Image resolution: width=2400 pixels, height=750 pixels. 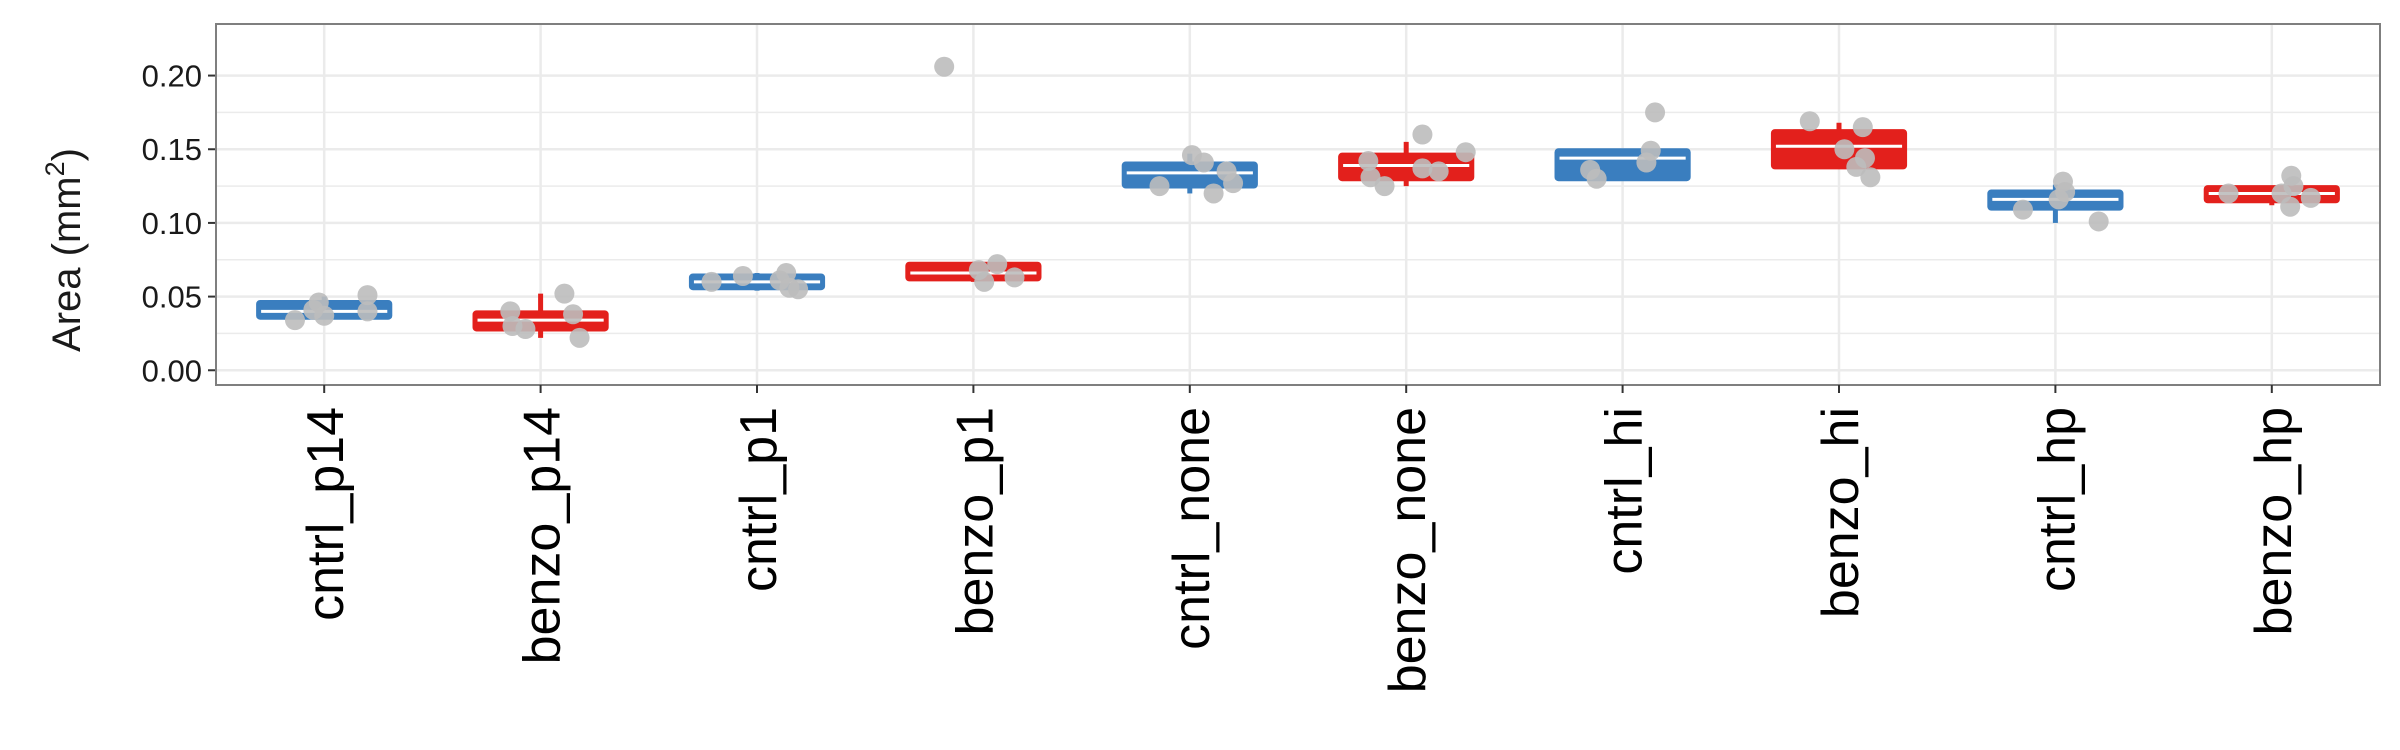 What do you see at coordinates (975, 521) in the screenshot?
I see `x-tick-label: benzo_p1` at bounding box center [975, 521].